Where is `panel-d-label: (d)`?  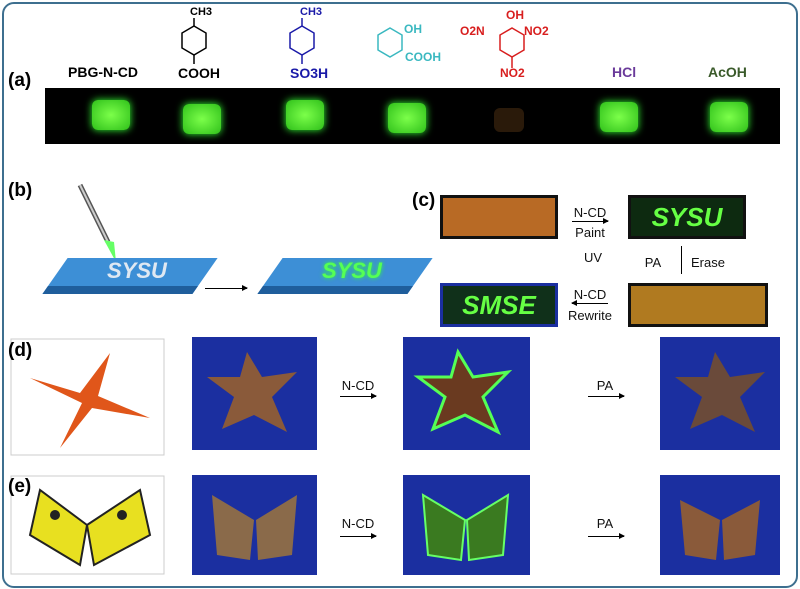
panel-d-label: (d) is located at coordinates (20, 350).